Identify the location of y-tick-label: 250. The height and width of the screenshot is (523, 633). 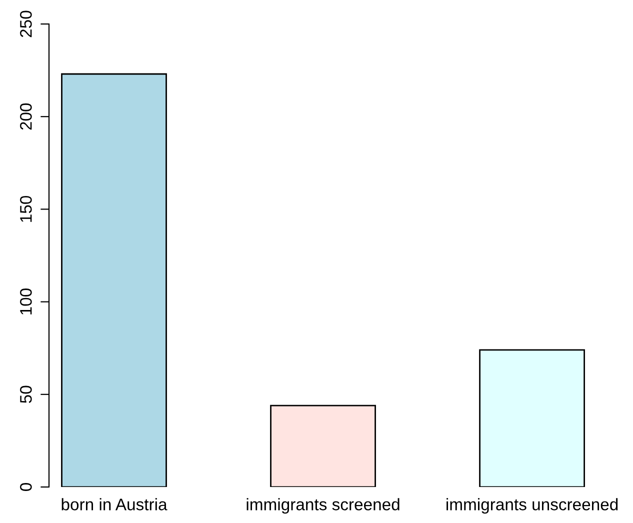
(26, 24).